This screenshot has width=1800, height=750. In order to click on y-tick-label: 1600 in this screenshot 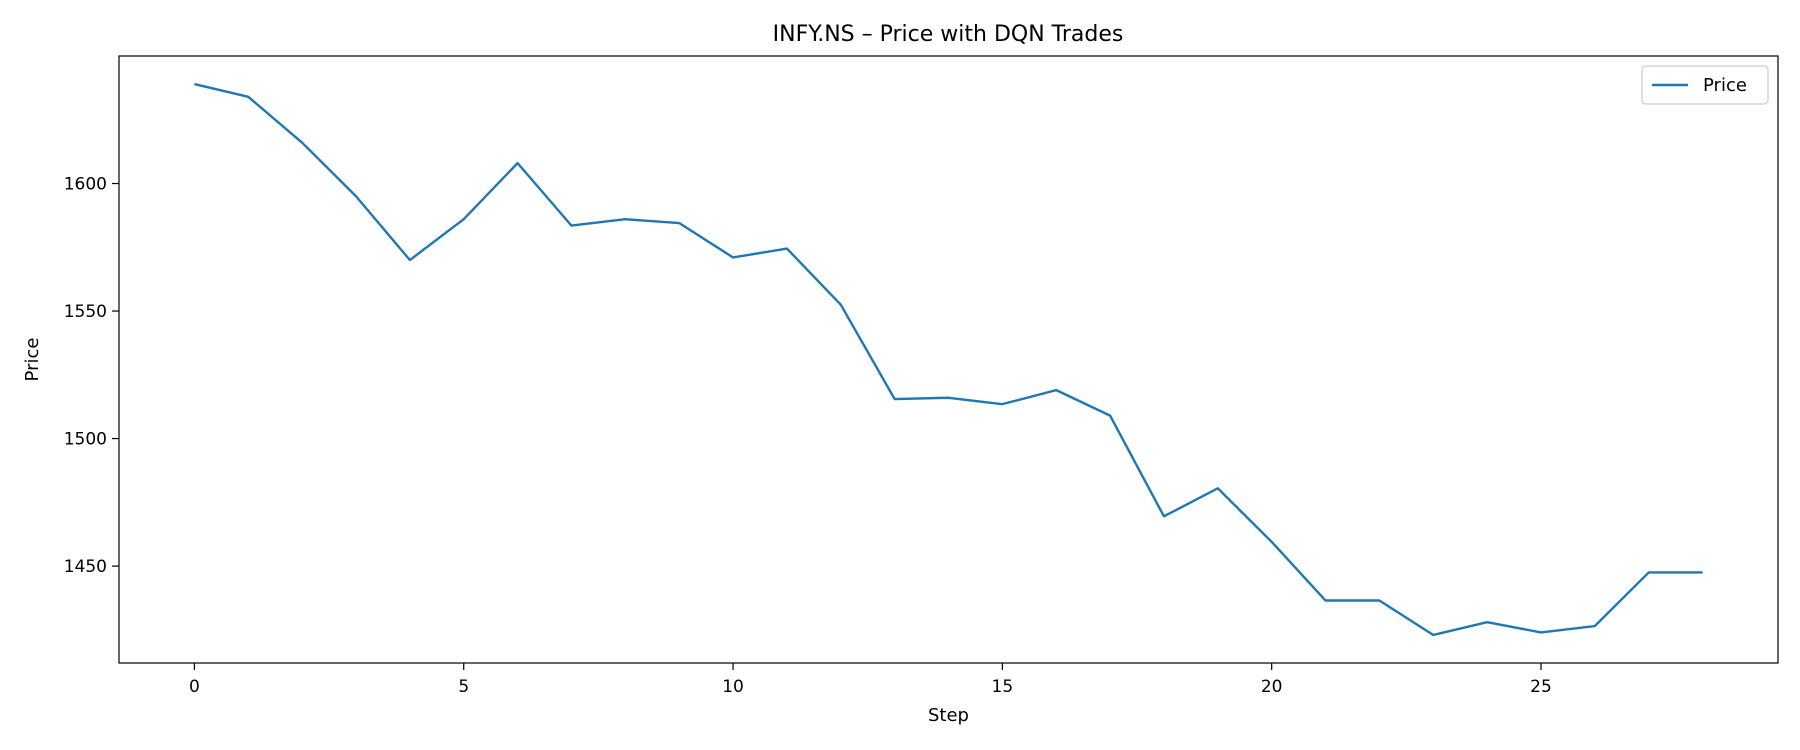, I will do `click(85, 185)`.